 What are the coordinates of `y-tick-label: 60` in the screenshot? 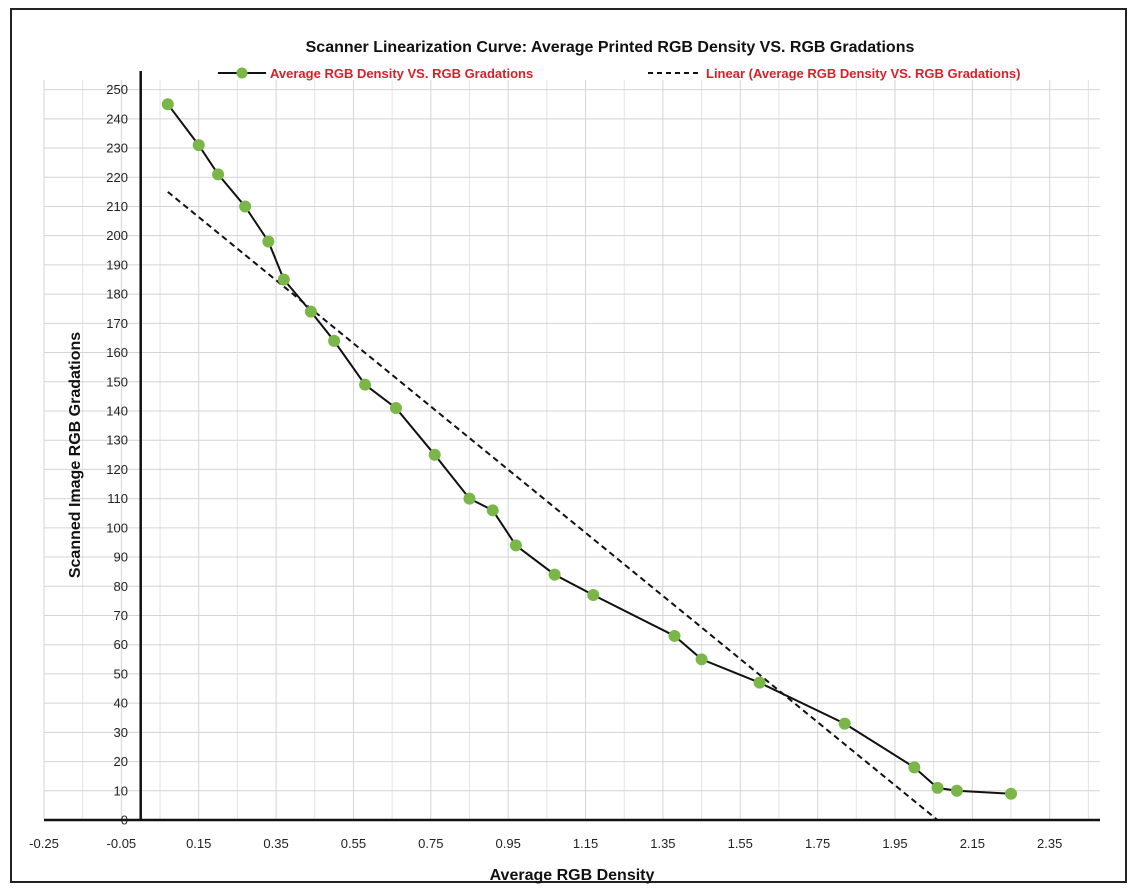 It's located at (121, 644).